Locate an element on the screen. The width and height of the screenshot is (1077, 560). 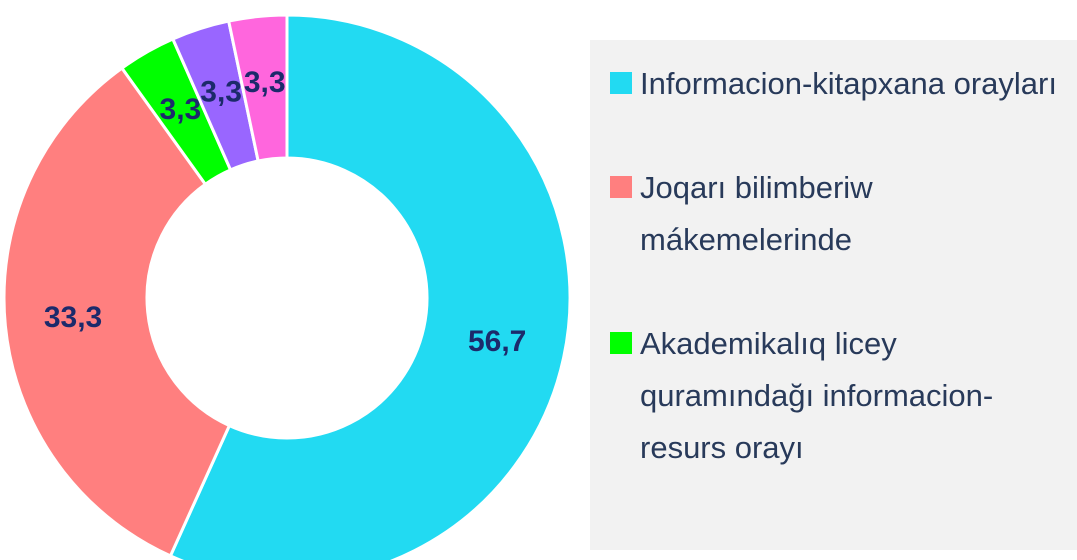
legend-item: Informacion-kitapxana orayları is located at coordinates (835, 84).